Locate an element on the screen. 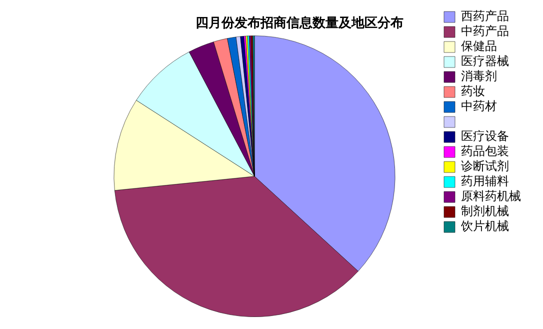 This screenshot has width=543, height=329. legend-label: 消毒剂 is located at coordinates (479, 76).